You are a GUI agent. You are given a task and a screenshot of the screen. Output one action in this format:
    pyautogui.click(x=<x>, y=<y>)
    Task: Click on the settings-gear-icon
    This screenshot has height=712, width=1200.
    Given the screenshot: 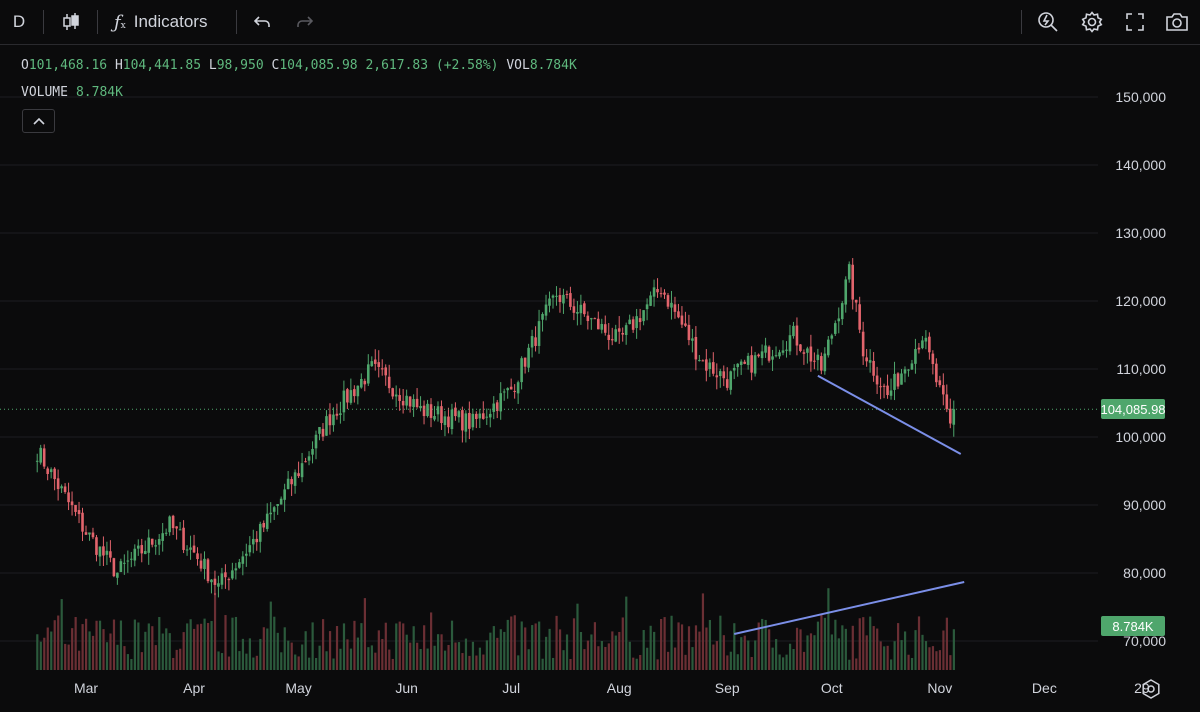 What is the action you would take?
    pyautogui.click(x=1092, y=22)
    